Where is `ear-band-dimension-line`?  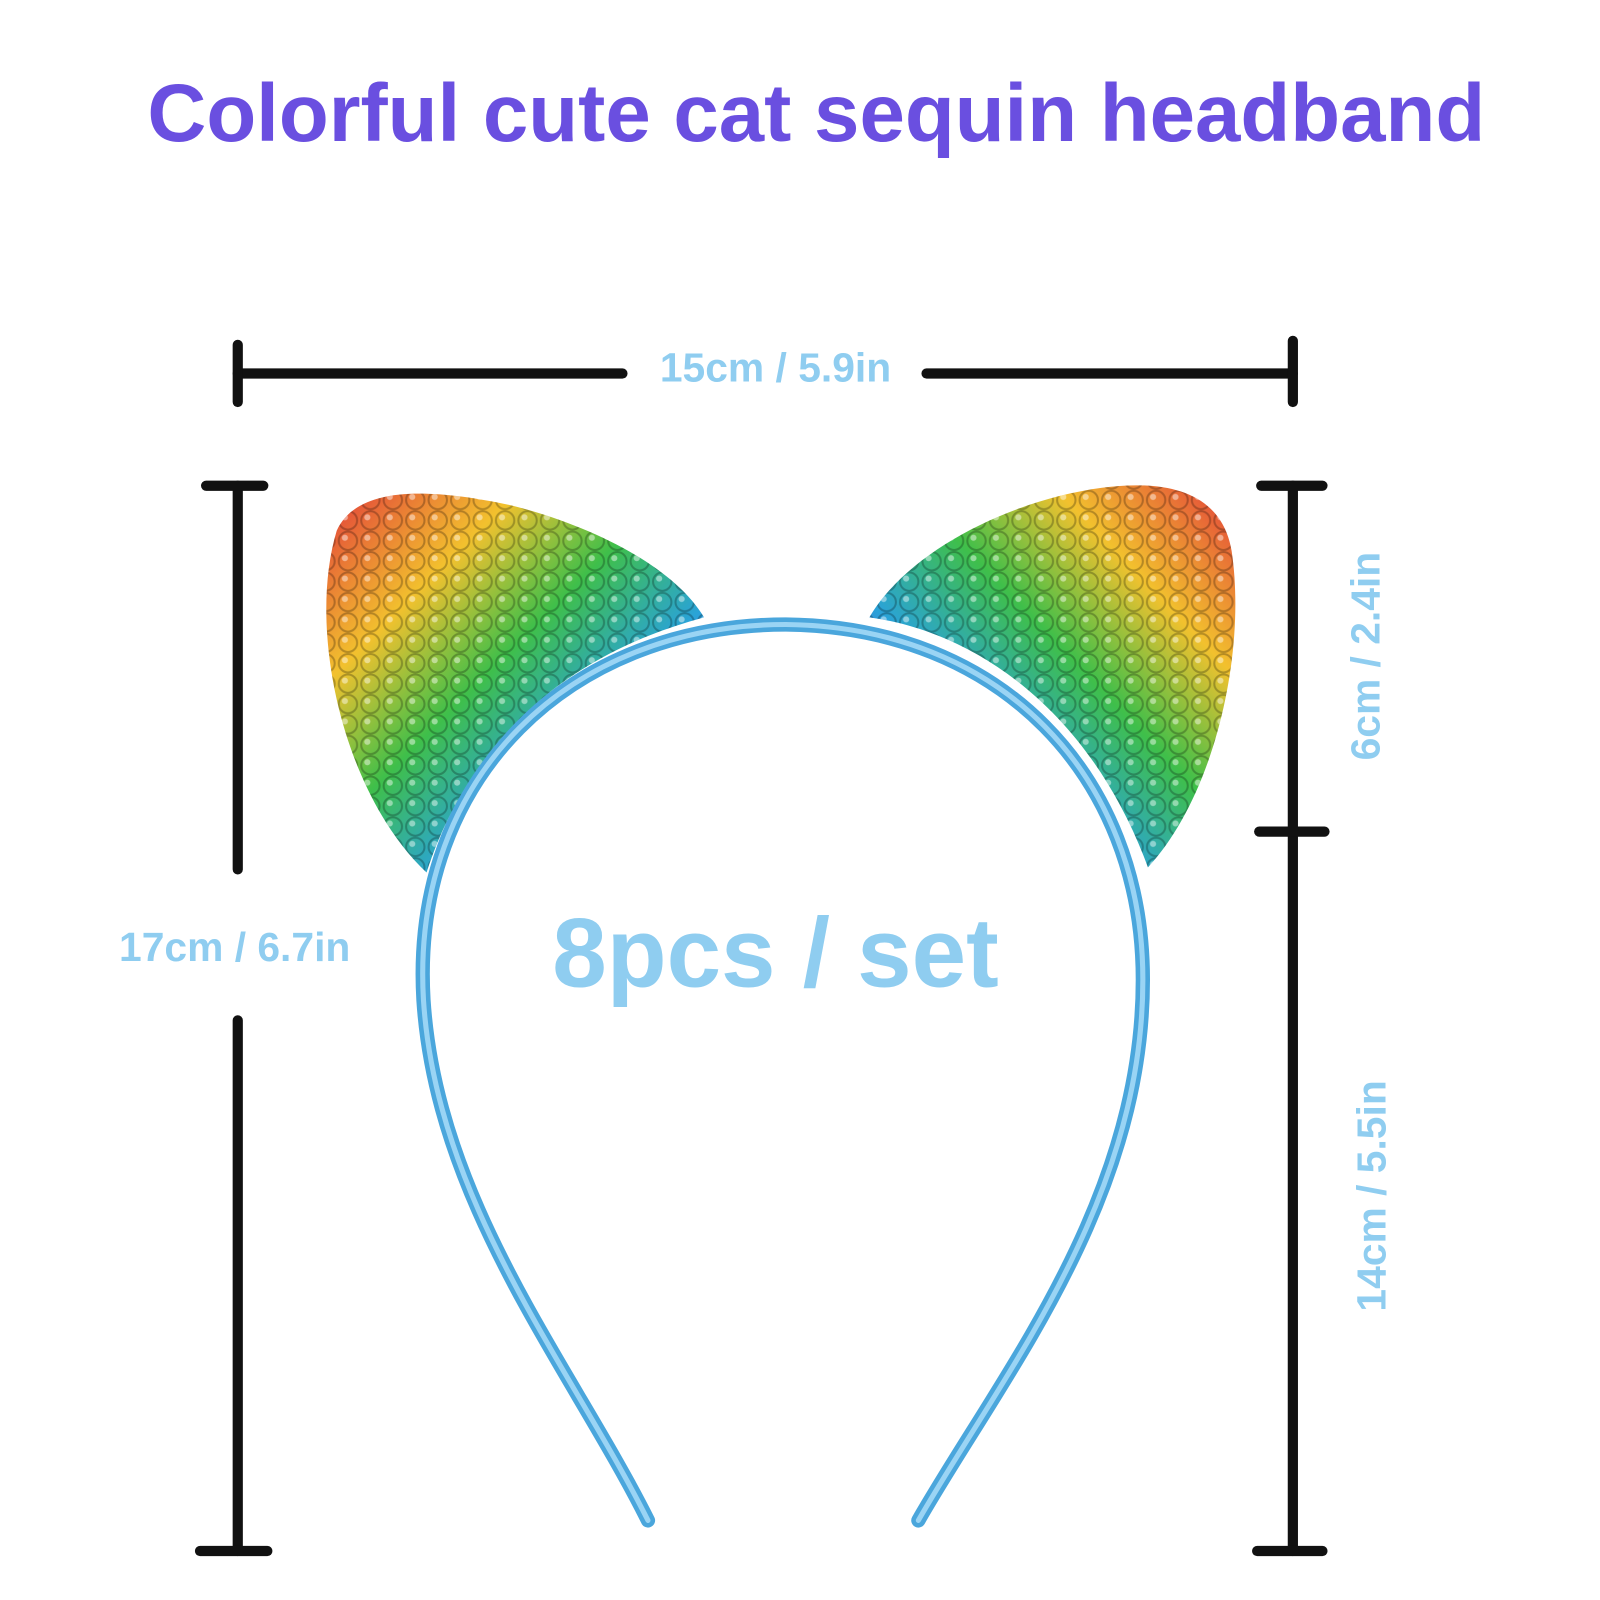 ear-band-dimension-line is located at coordinates (1291, 1018).